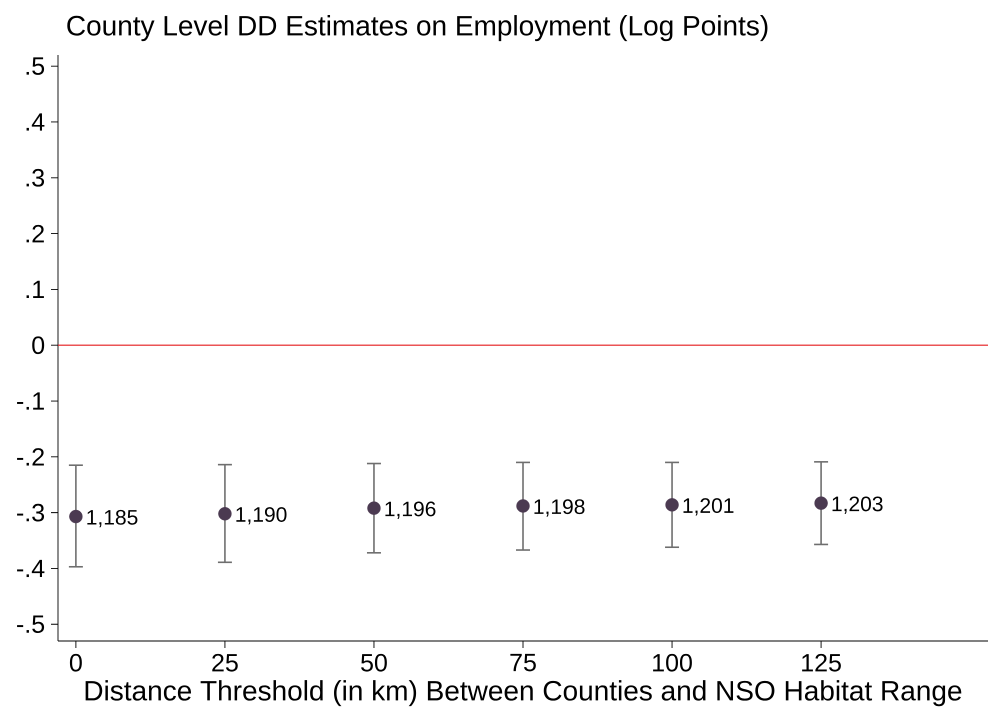  Describe the element at coordinates (261, 515) in the screenshot. I see `annotation: 1,190` at that location.